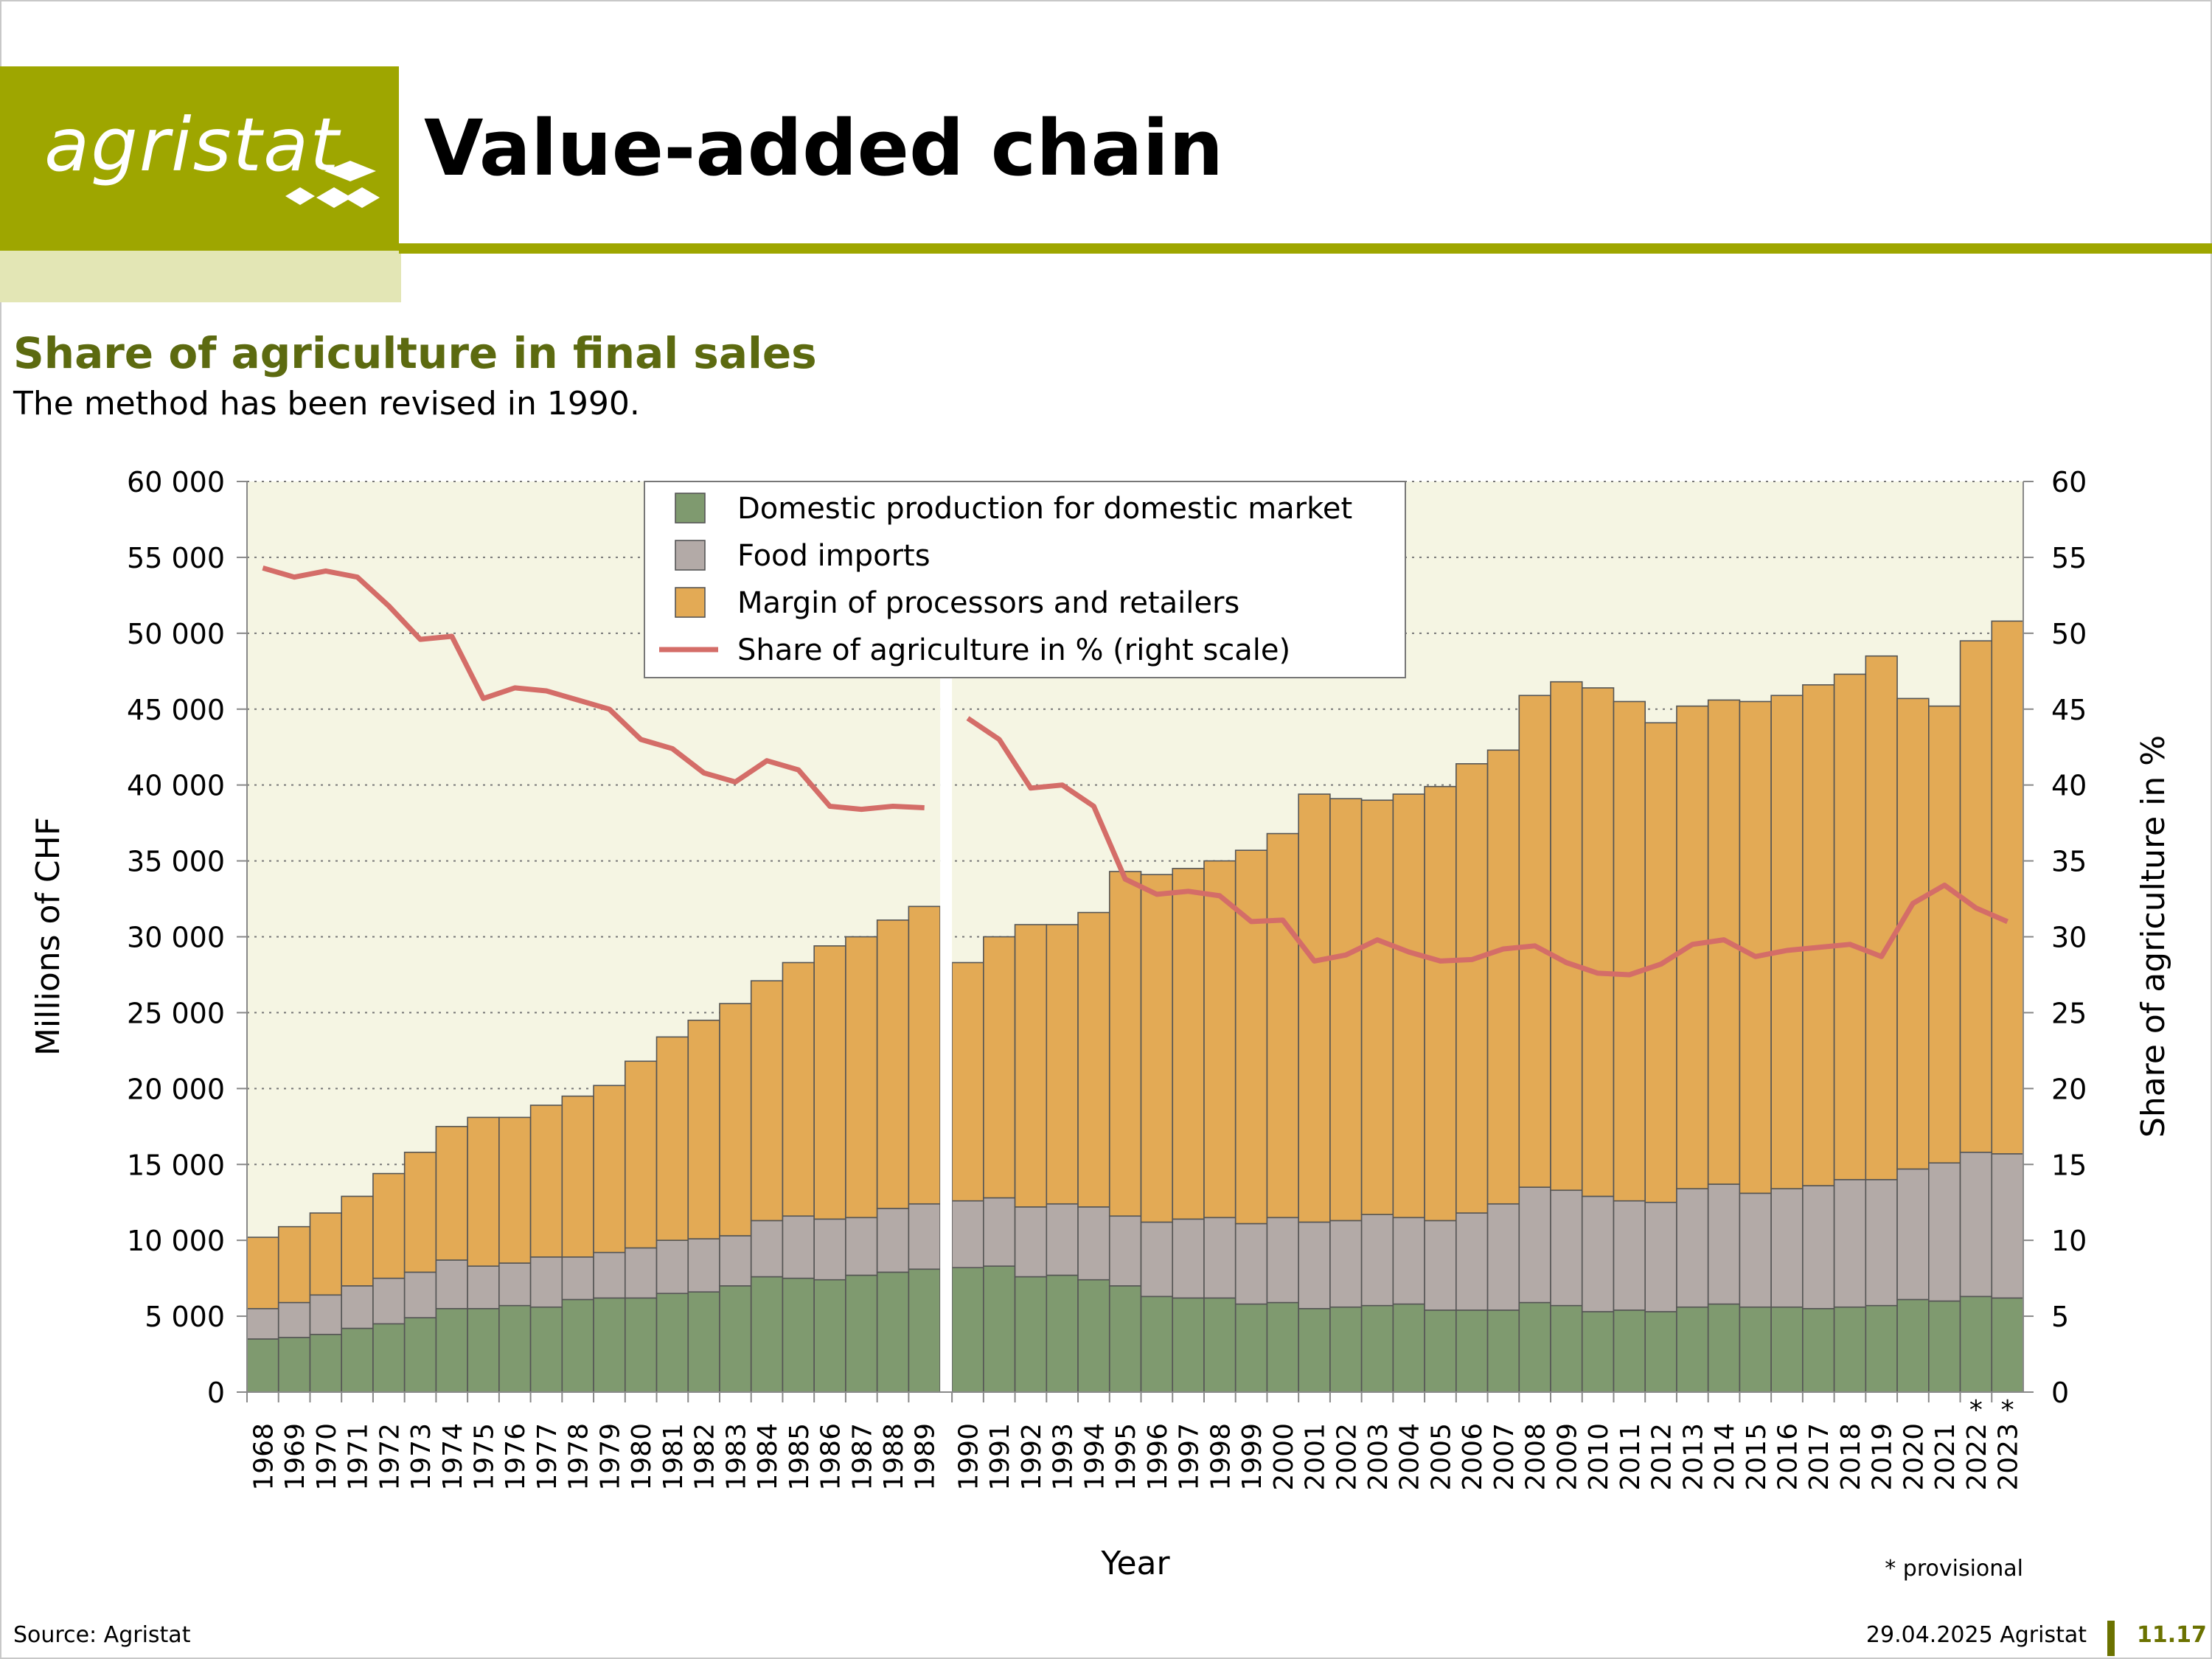 This screenshot has height=1659, width=2212. I want to click on x-tick-label: 2000, so click(1284, 1457).